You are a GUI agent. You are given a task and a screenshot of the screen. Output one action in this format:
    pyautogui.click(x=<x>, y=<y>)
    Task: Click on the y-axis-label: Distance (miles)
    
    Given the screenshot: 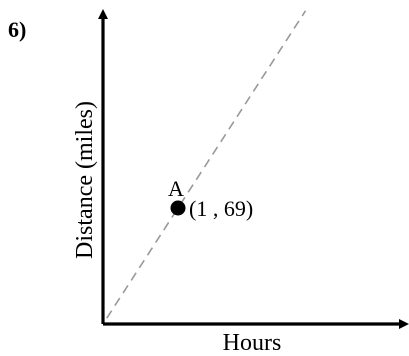 What is the action you would take?
    pyautogui.click(x=85, y=180)
    